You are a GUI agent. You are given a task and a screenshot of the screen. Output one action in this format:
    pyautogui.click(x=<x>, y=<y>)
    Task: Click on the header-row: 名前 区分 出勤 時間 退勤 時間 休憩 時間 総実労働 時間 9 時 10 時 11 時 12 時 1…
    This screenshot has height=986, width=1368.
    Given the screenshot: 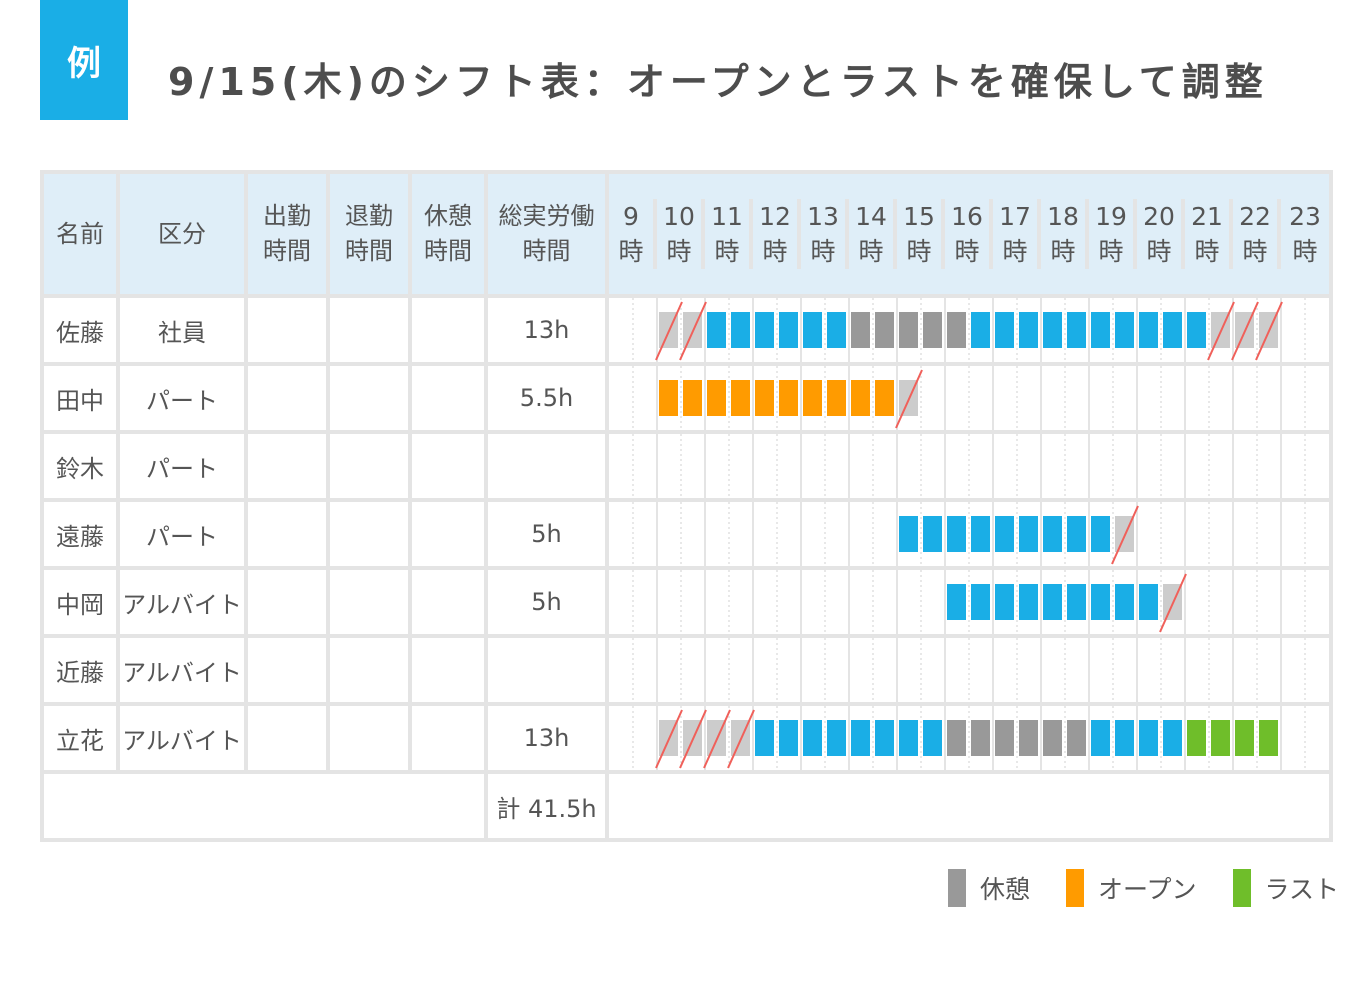 What is the action you would take?
    pyautogui.click(x=686, y=234)
    